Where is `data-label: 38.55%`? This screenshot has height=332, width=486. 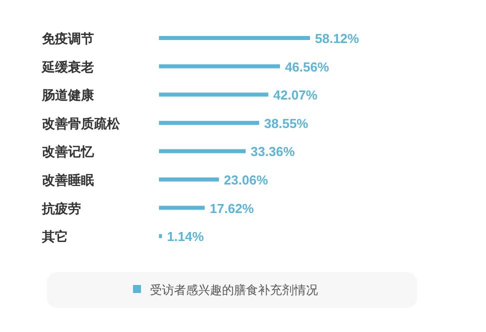 data-label: 38.55% is located at coordinates (286, 123).